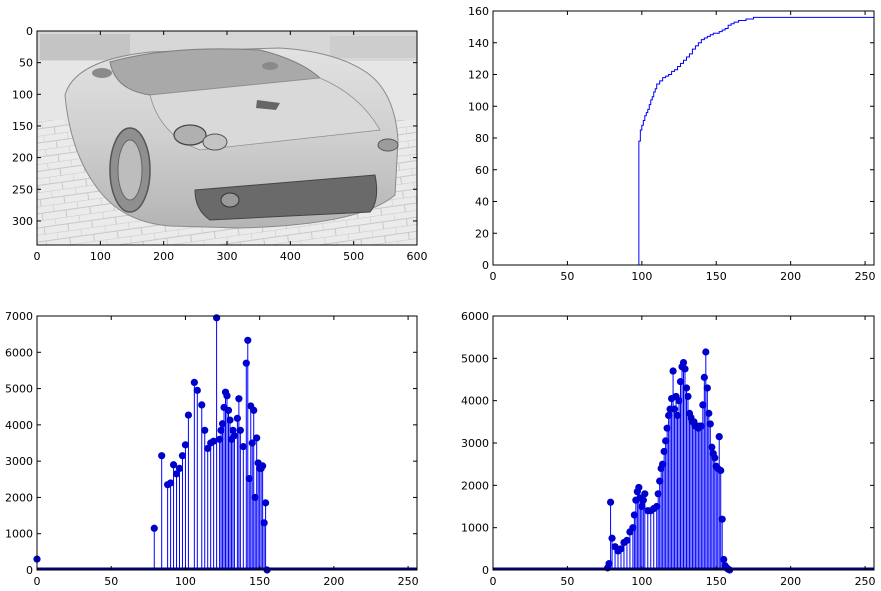 The height and width of the screenshot is (591, 881). Describe the element at coordinates (22, 221) in the screenshot. I see `y-tick-label: 300` at that location.